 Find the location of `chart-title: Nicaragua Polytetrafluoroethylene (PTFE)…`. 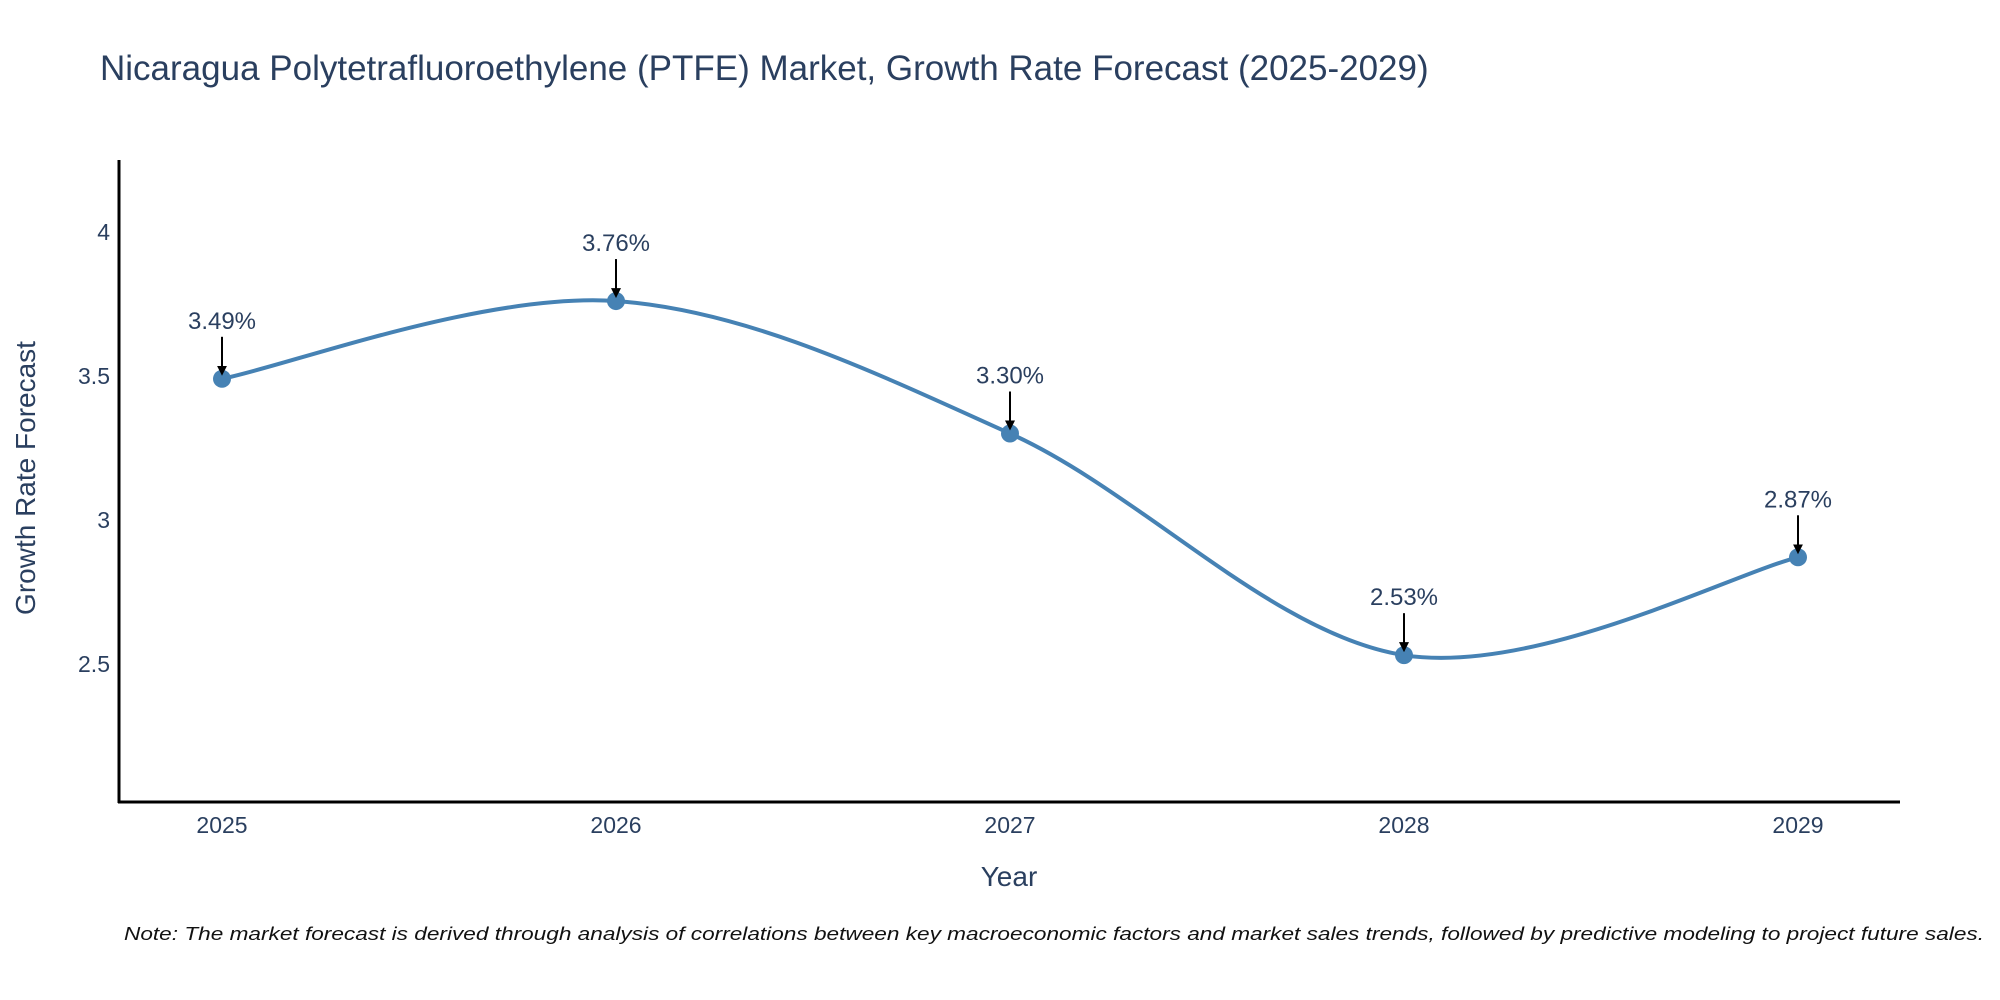

chart-title: Nicaragua Polytetrafluoroethylene (PTFE)… is located at coordinates (764, 68).